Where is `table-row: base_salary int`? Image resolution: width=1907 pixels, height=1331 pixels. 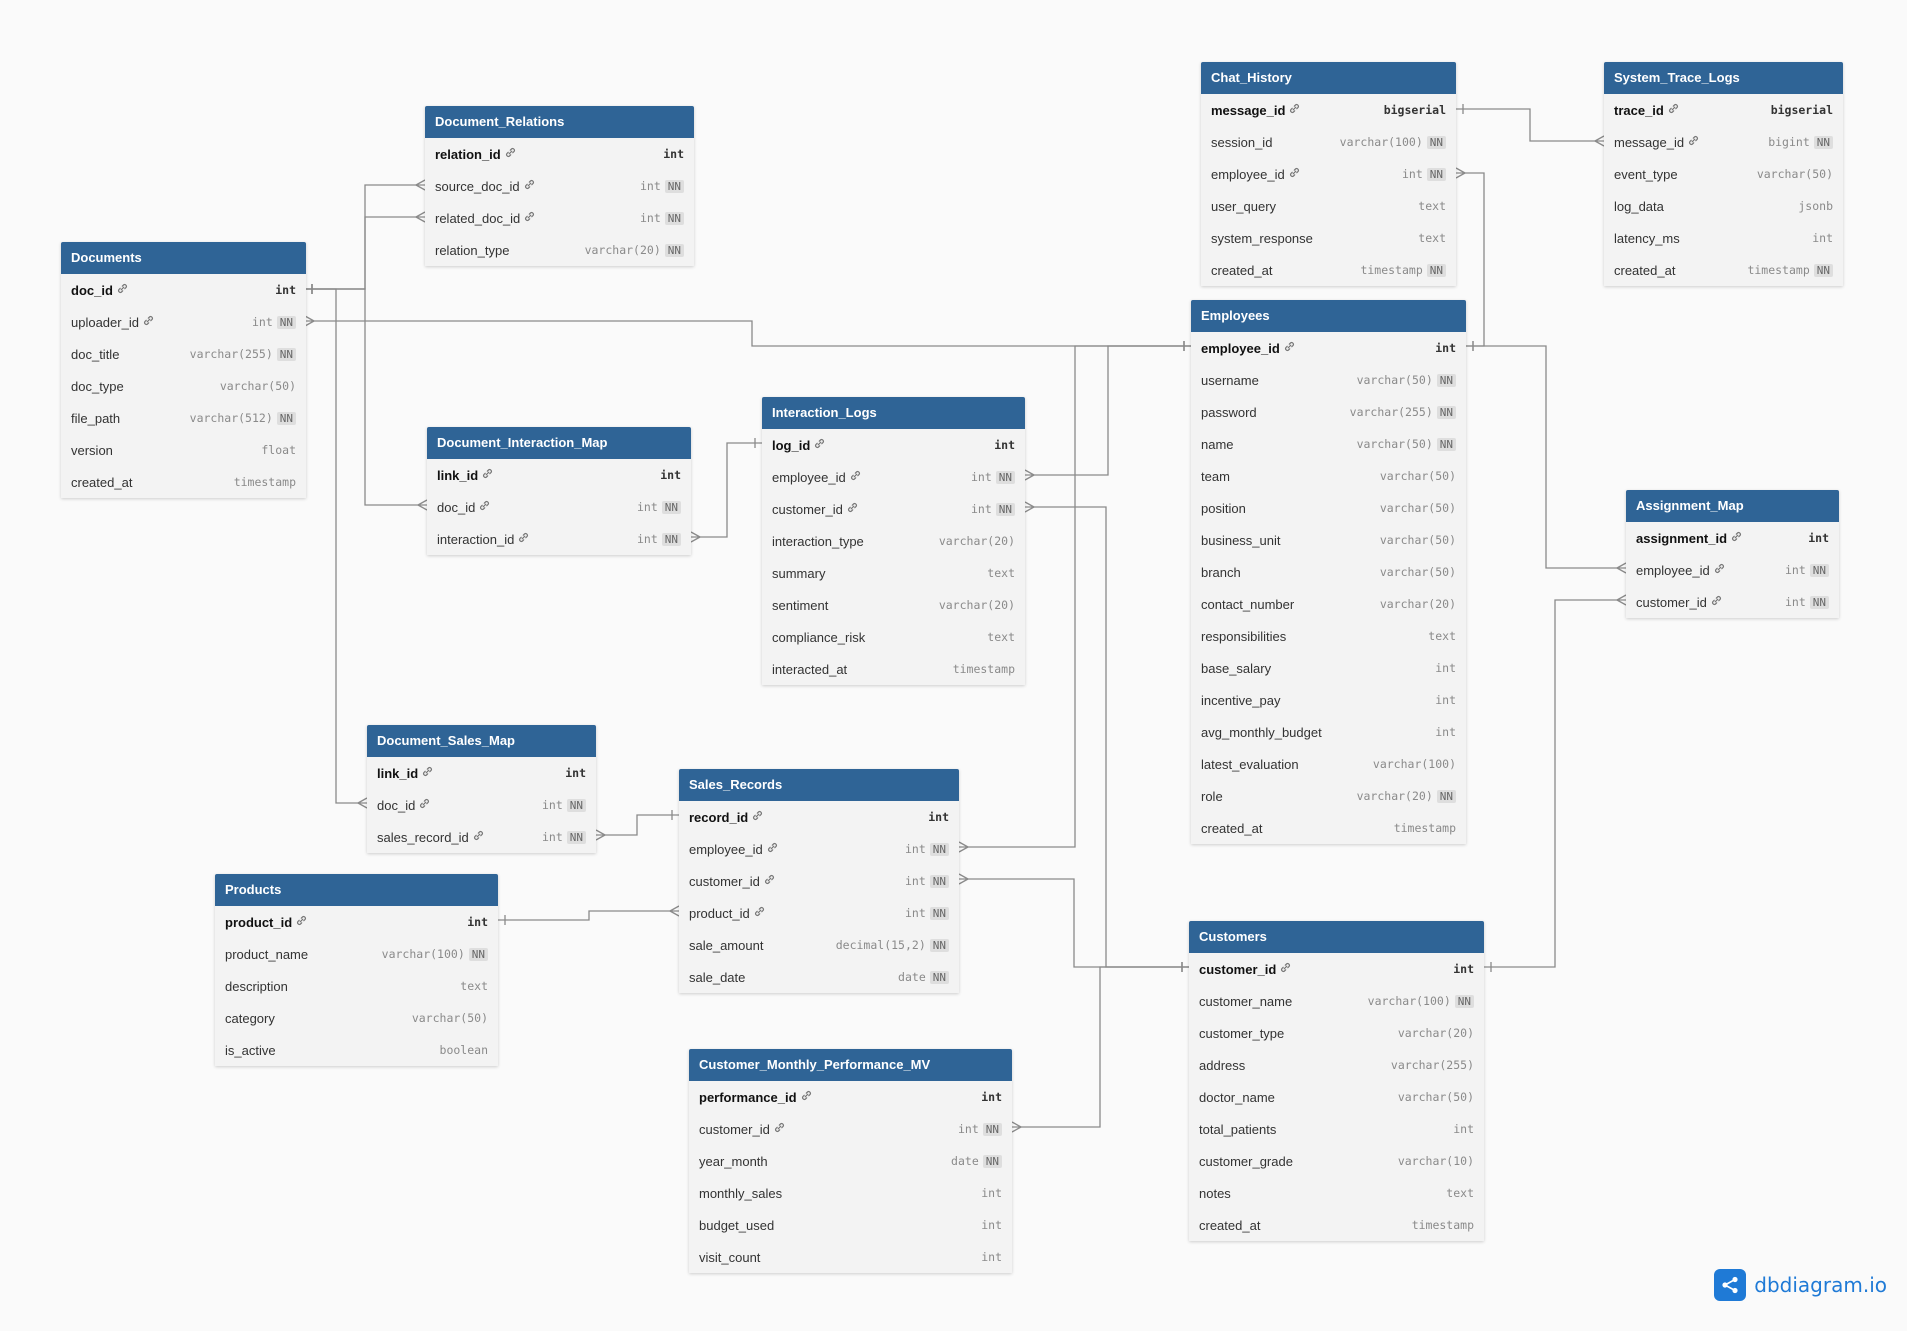
table-row: base_salary int is located at coordinates (1328, 668).